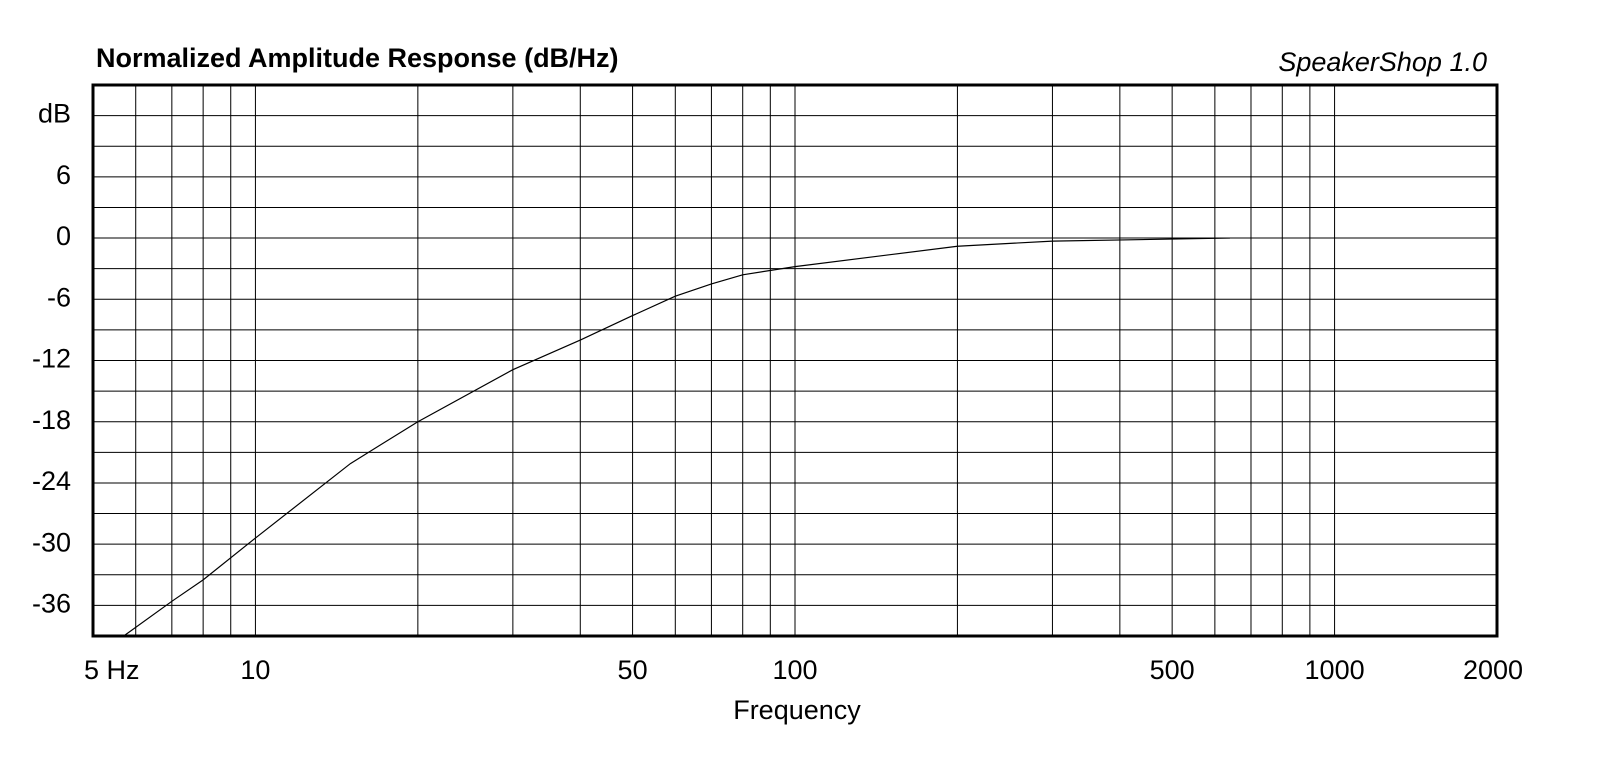 The image size is (1608, 768). What do you see at coordinates (51, 420) in the screenshot?
I see `y-tick-label: -18` at bounding box center [51, 420].